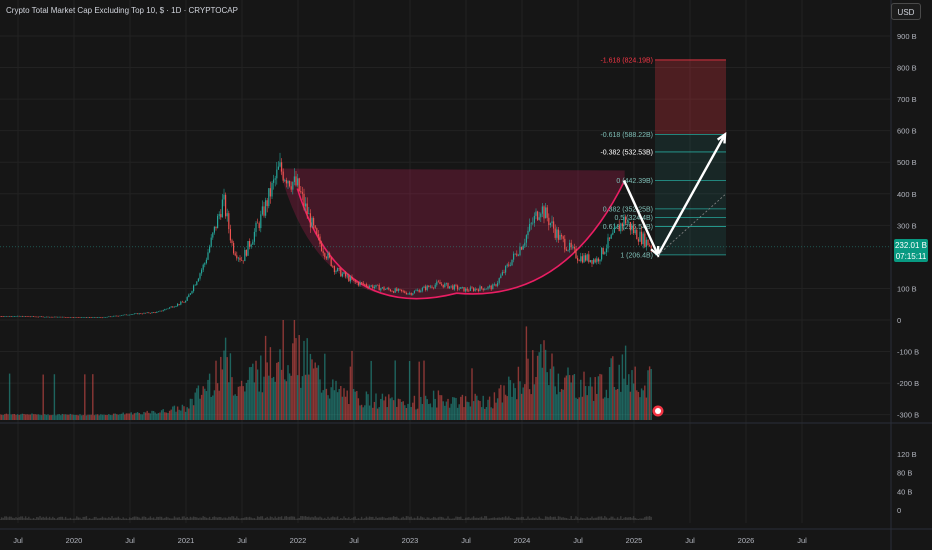  Describe the element at coordinates (906, 11) in the screenshot. I see `currency-button: USD` at that location.